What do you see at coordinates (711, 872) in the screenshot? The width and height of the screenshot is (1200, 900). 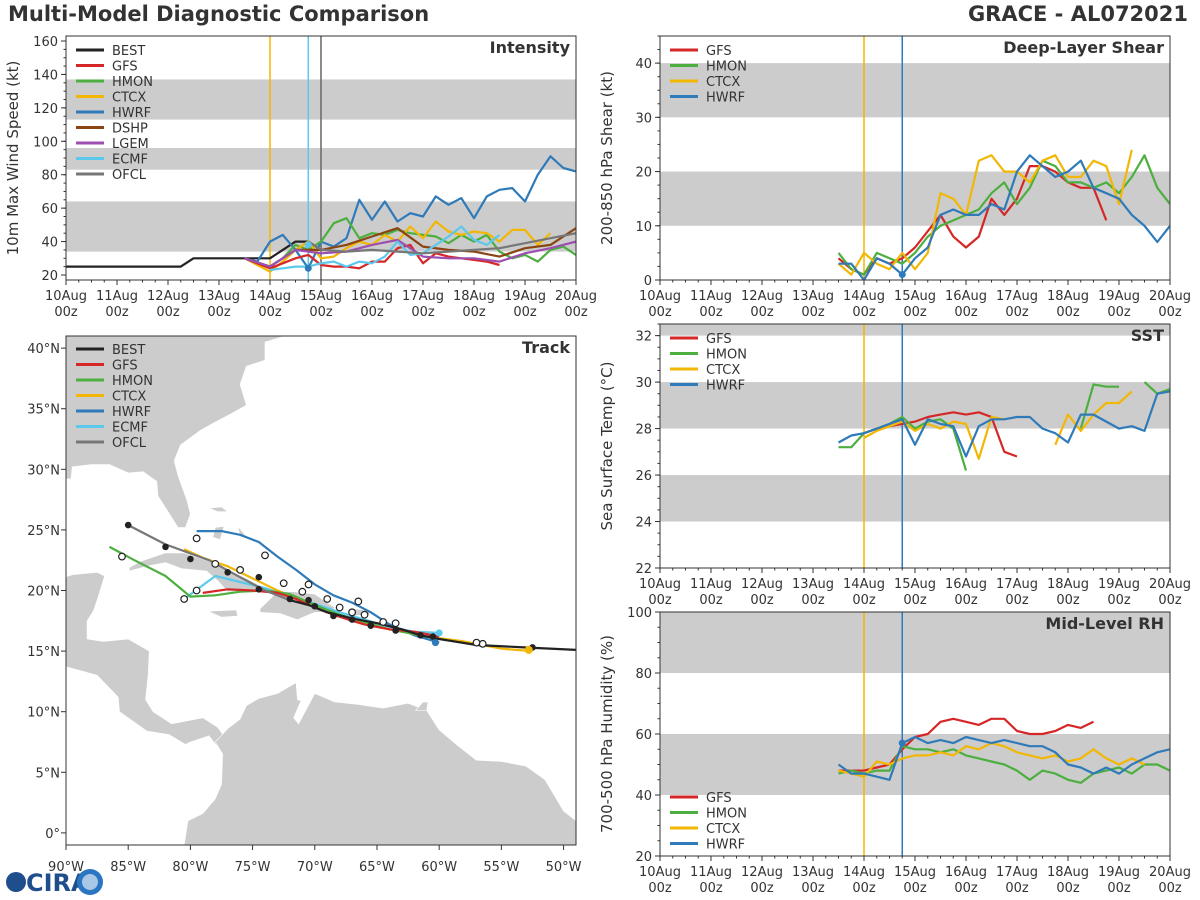 I see `rh-xtick-label: 11Aug` at bounding box center [711, 872].